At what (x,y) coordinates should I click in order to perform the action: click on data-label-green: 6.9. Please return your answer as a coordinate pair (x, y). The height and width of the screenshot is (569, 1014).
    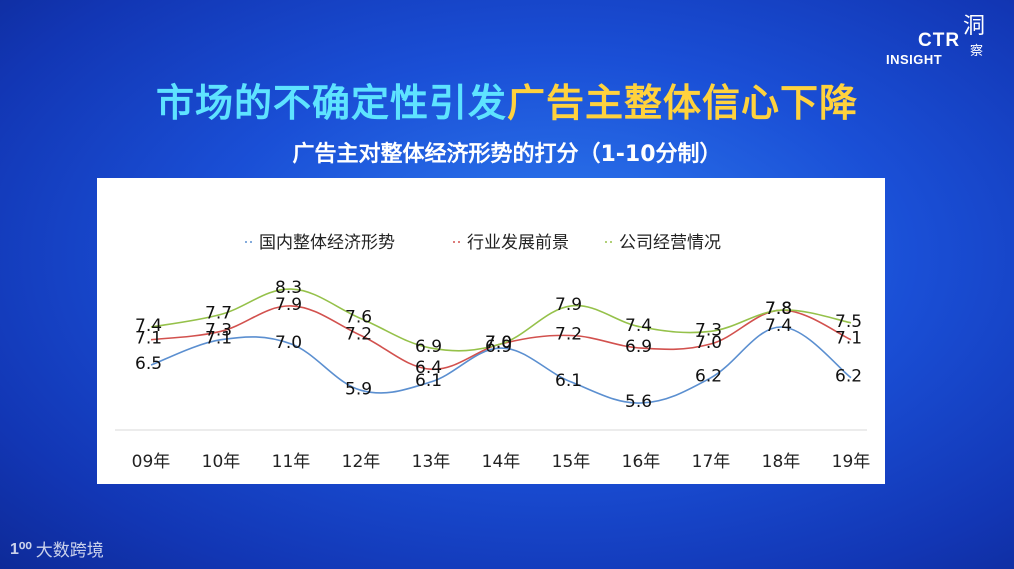
    Looking at the image, I should click on (428, 347).